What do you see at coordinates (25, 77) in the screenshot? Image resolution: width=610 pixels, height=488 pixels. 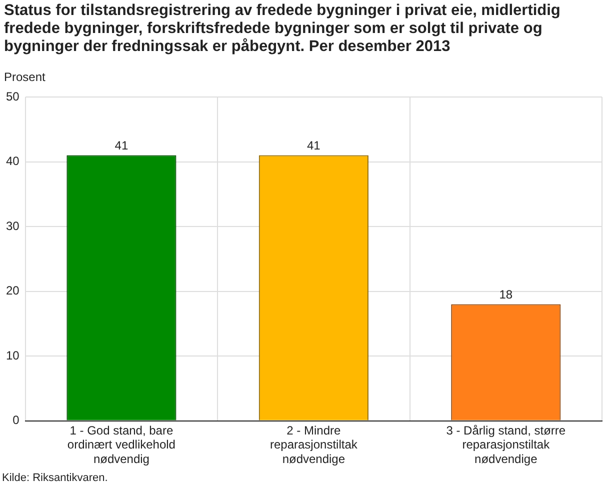 I see `y-axis-title: Prosent` at bounding box center [25, 77].